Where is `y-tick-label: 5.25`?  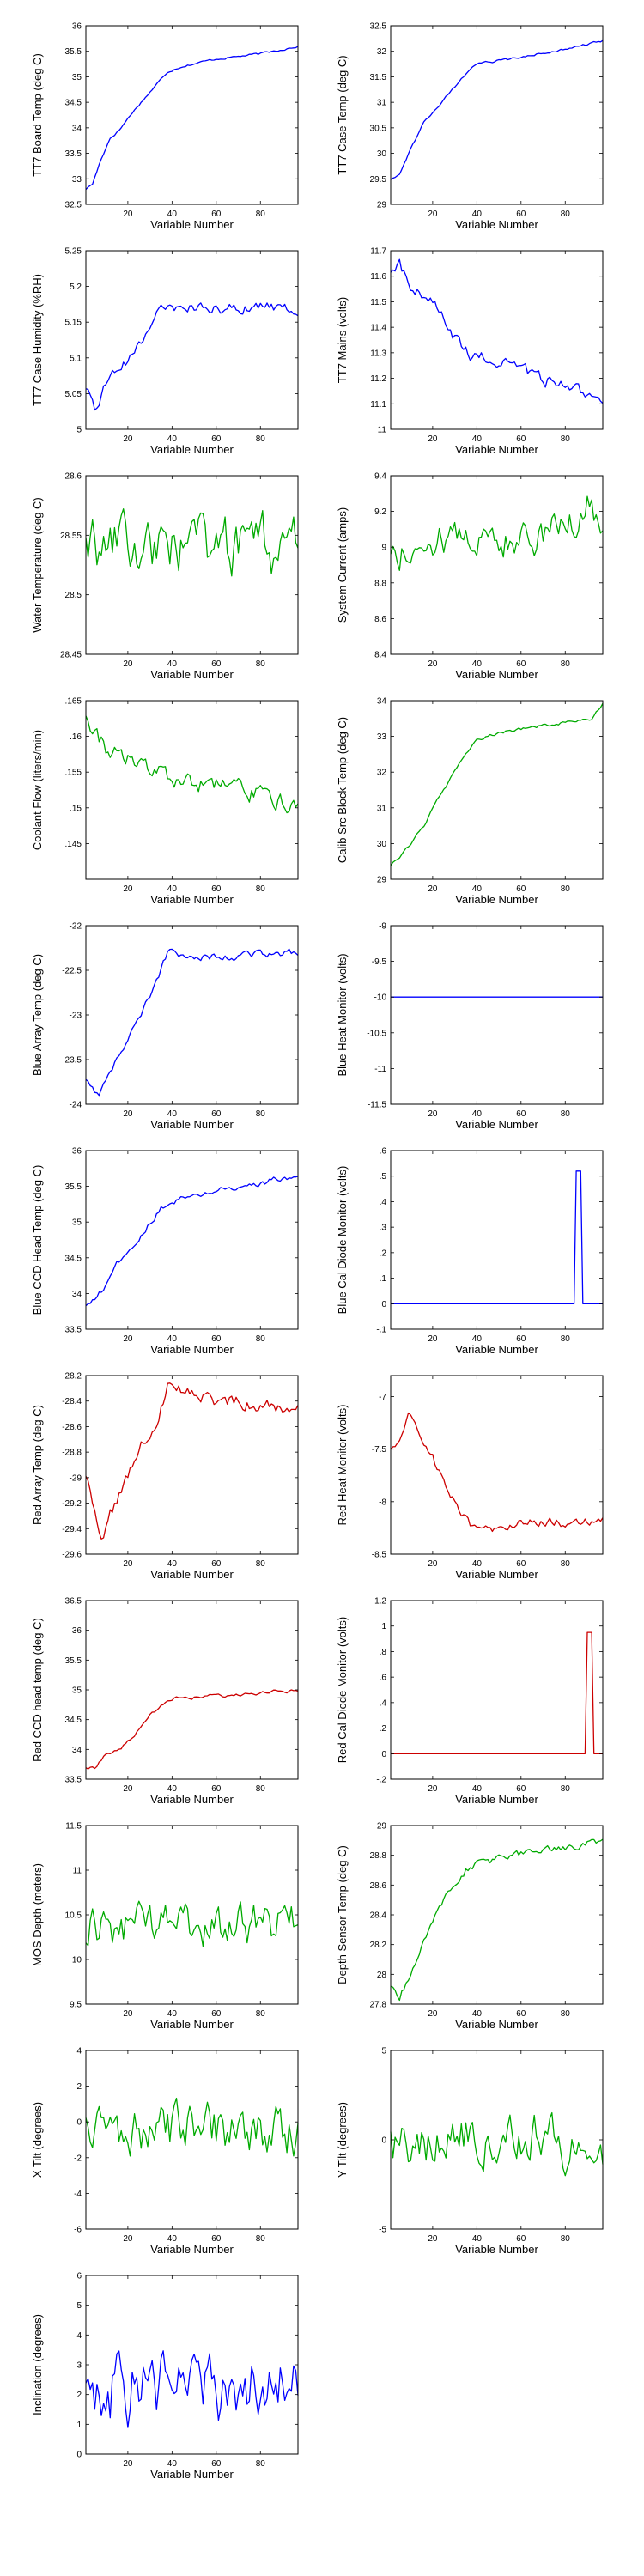 y-tick-label: 5.25 is located at coordinates (74, 252).